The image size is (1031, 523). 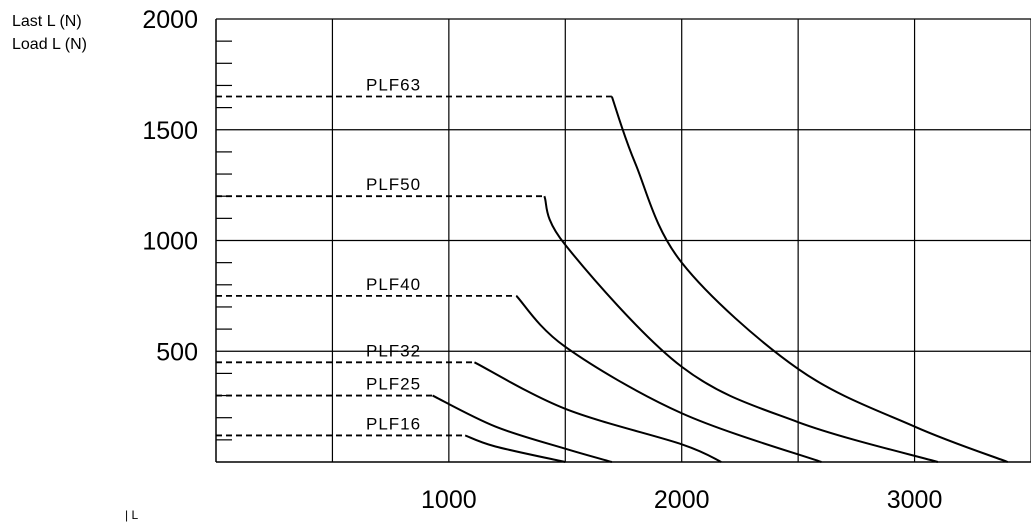 What do you see at coordinates (170, 242) in the screenshot?
I see `y-tick-label: 1000` at bounding box center [170, 242].